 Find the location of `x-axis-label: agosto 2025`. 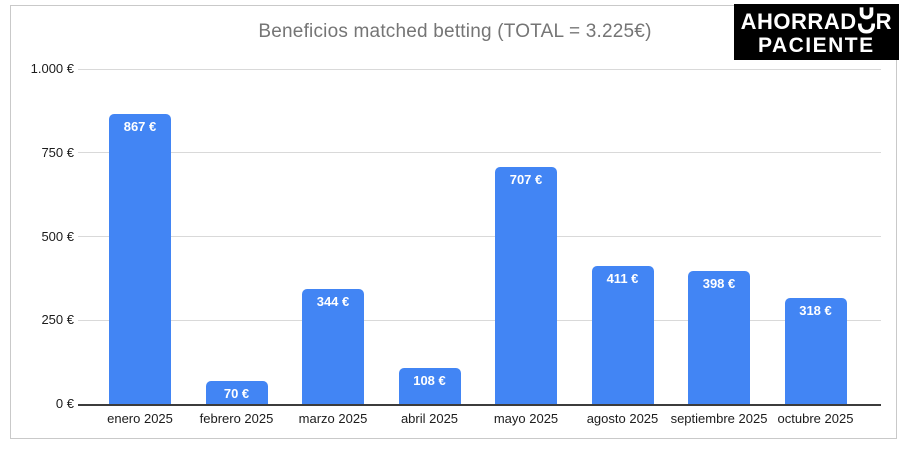

x-axis-label: agosto 2025 is located at coordinates (622, 418).